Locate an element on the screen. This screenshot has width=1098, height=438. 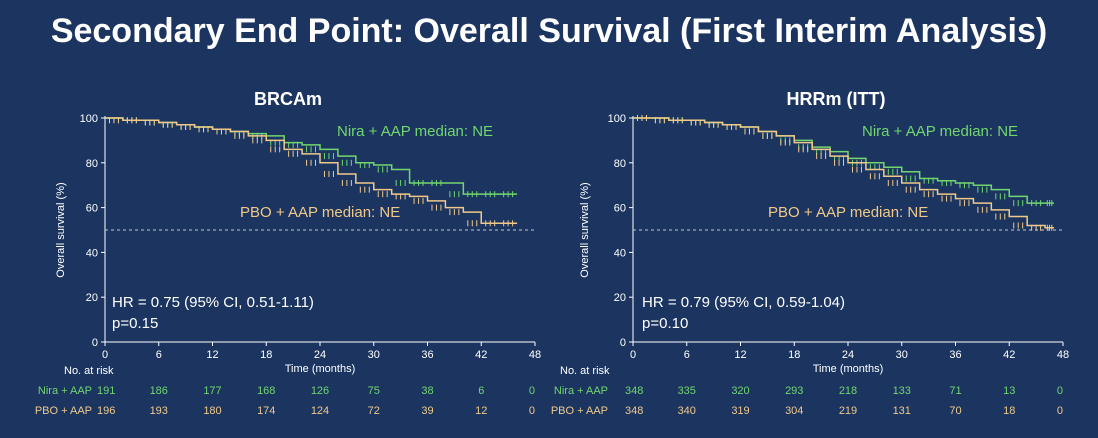
risk-count-pbo: 196 is located at coordinates (106, 411).